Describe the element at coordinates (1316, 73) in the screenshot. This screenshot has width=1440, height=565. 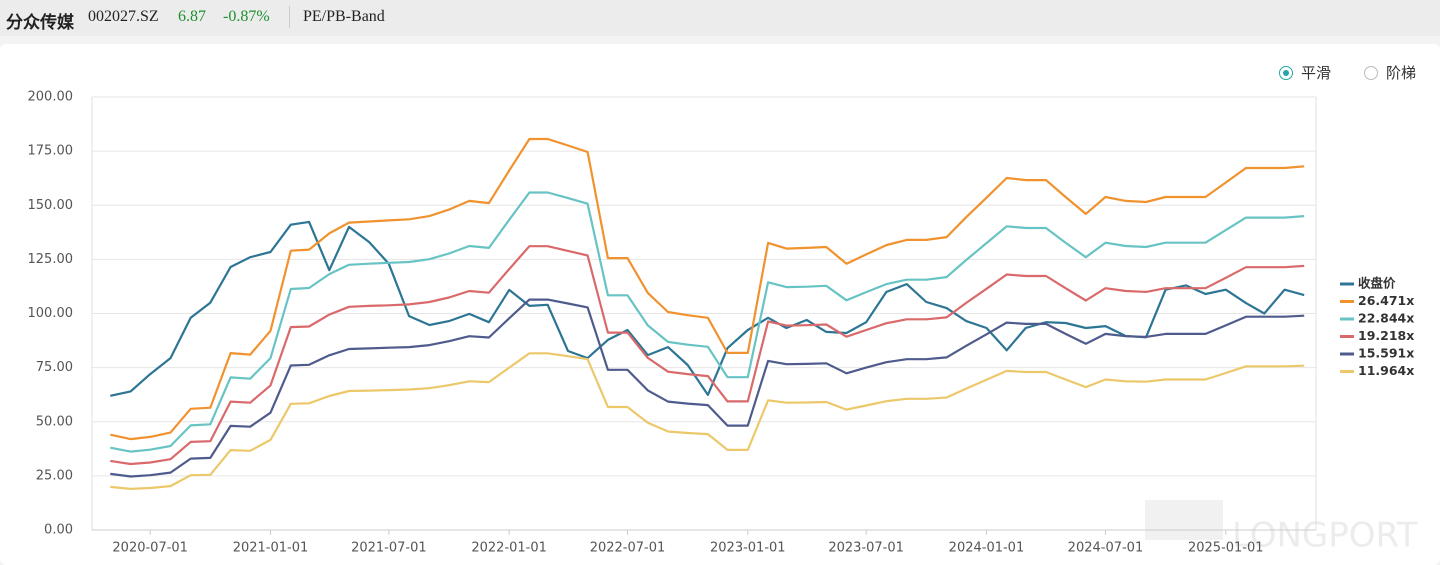
I see `radio-label: 平滑` at that location.